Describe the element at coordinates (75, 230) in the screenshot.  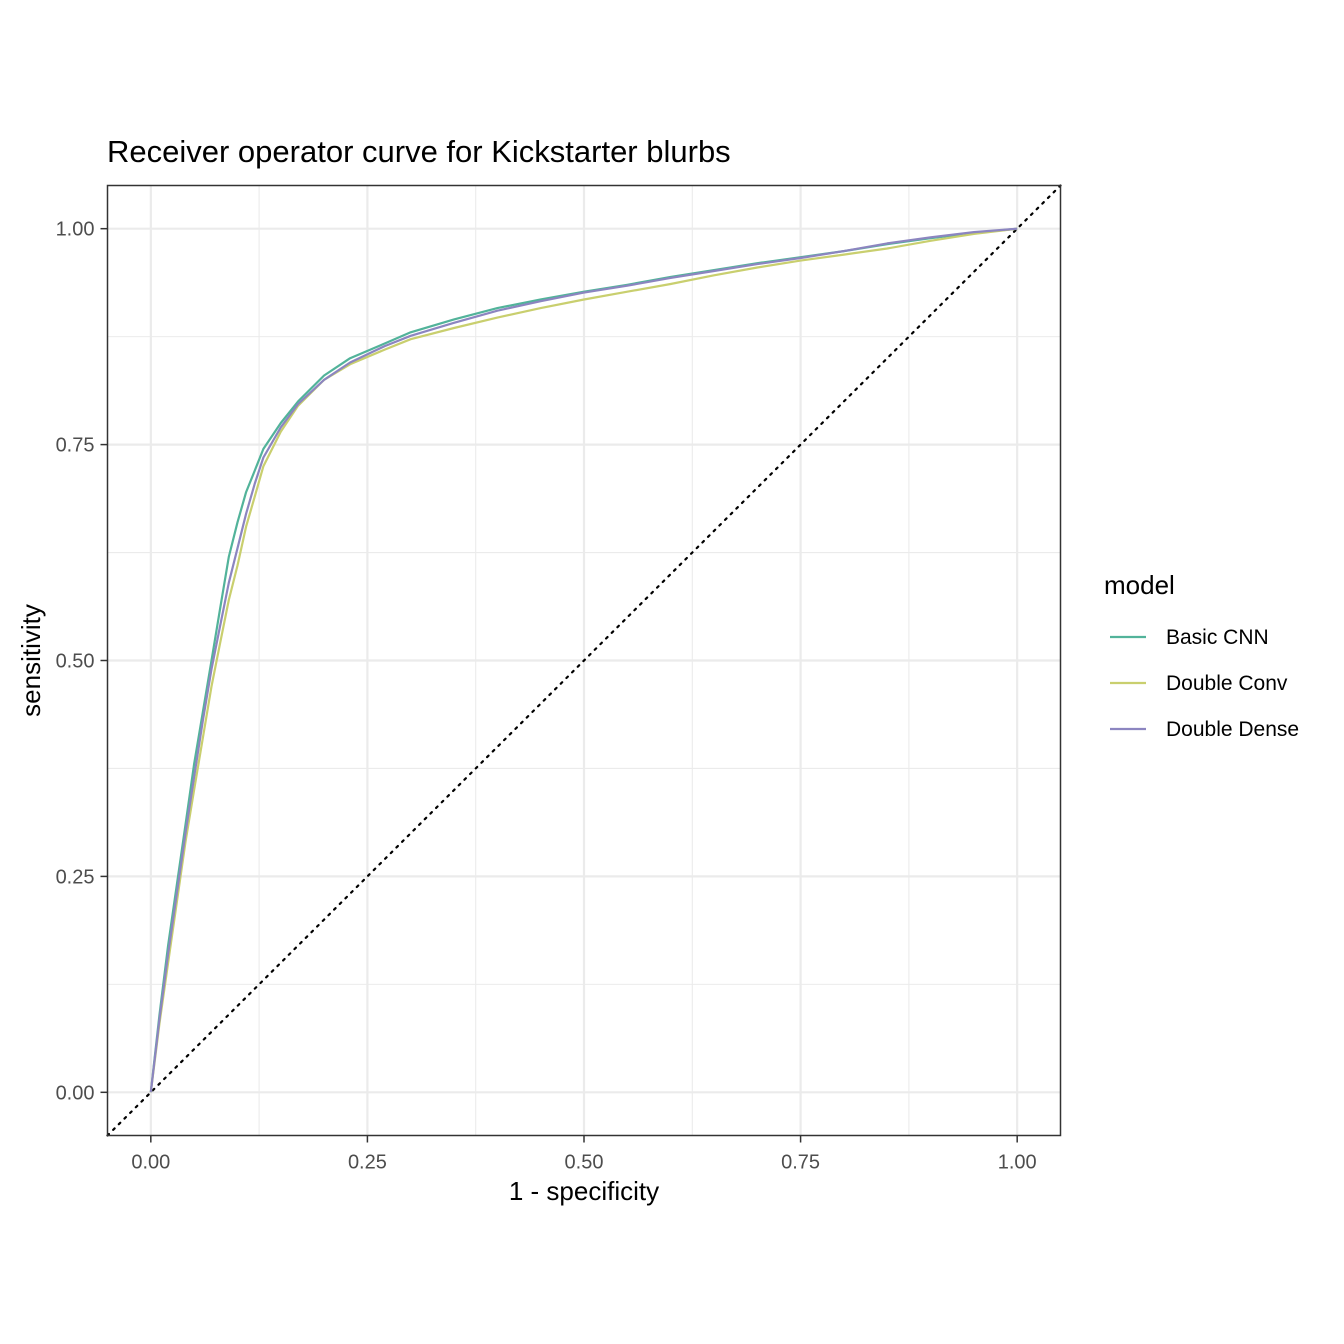
I see `y-tick-label: 1.00` at that location.